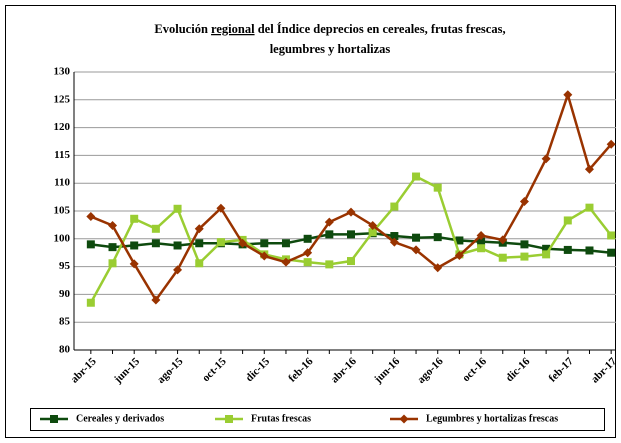  I want to click on y-tick-label: 110, so click(62, 183).